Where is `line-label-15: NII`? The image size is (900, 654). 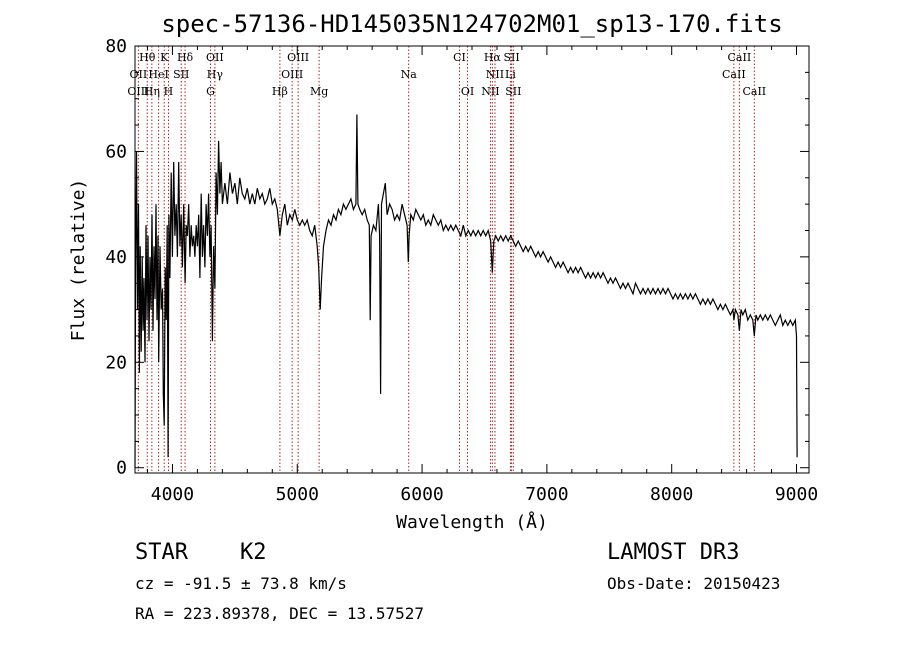 line-label-15: NII is located at coordinates (495, 74).